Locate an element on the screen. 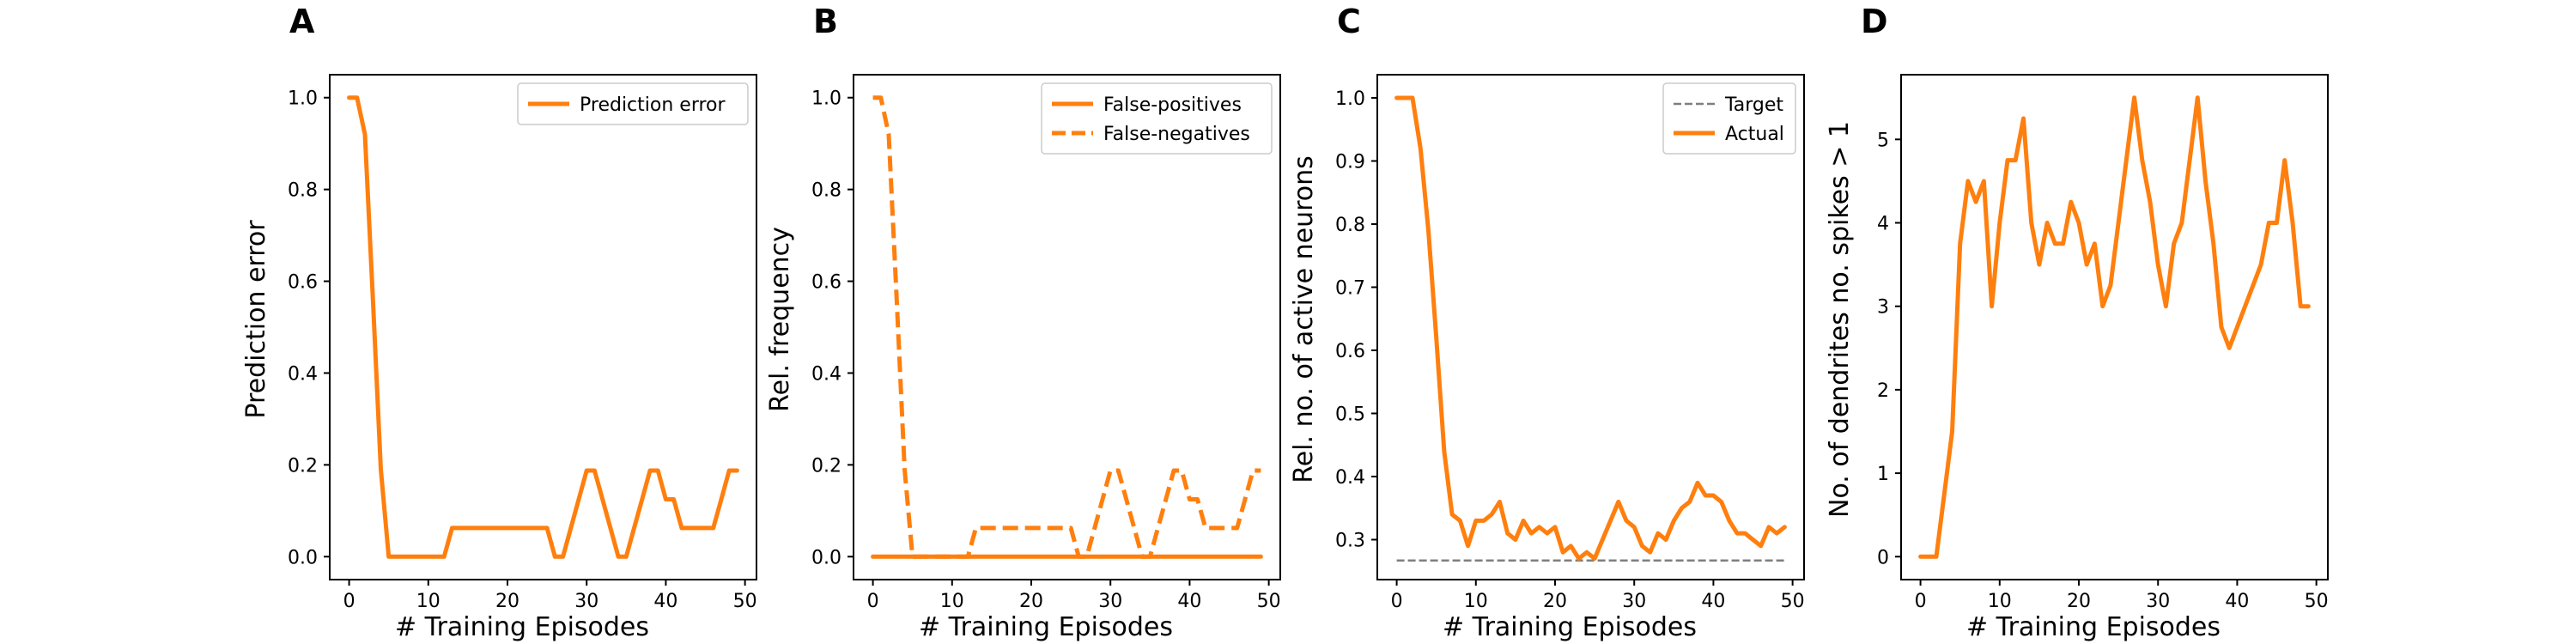 Image resolution: width=2576 pixels, height=644 pixels. panel-b-legend-label: False-negatives is located at coordinates (1177, 134).